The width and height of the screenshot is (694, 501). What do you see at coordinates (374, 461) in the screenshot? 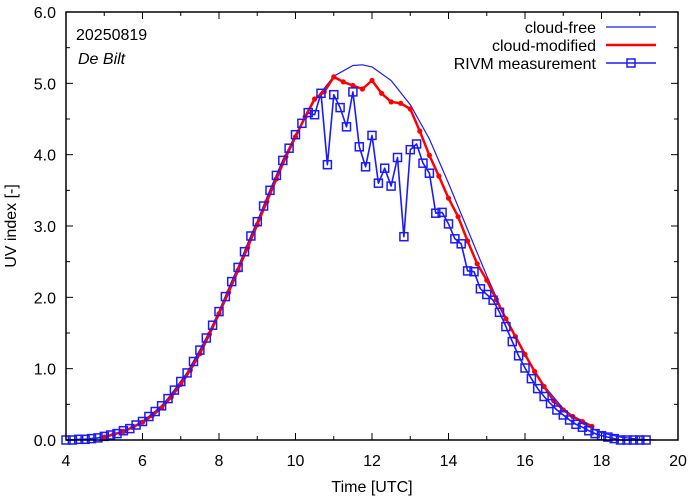
I see `x-tick-labels: 4 6 8 10 12 14 16 18 20` at bounding box center [374, 461].